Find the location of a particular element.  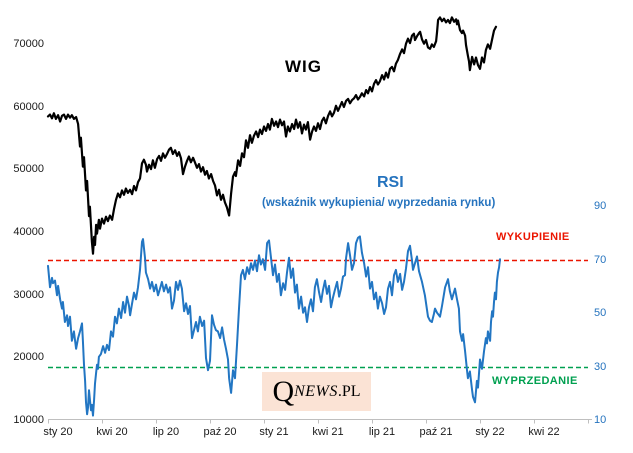

left-axis-tick-60000: 60000 is located at coordinates (28, 106).